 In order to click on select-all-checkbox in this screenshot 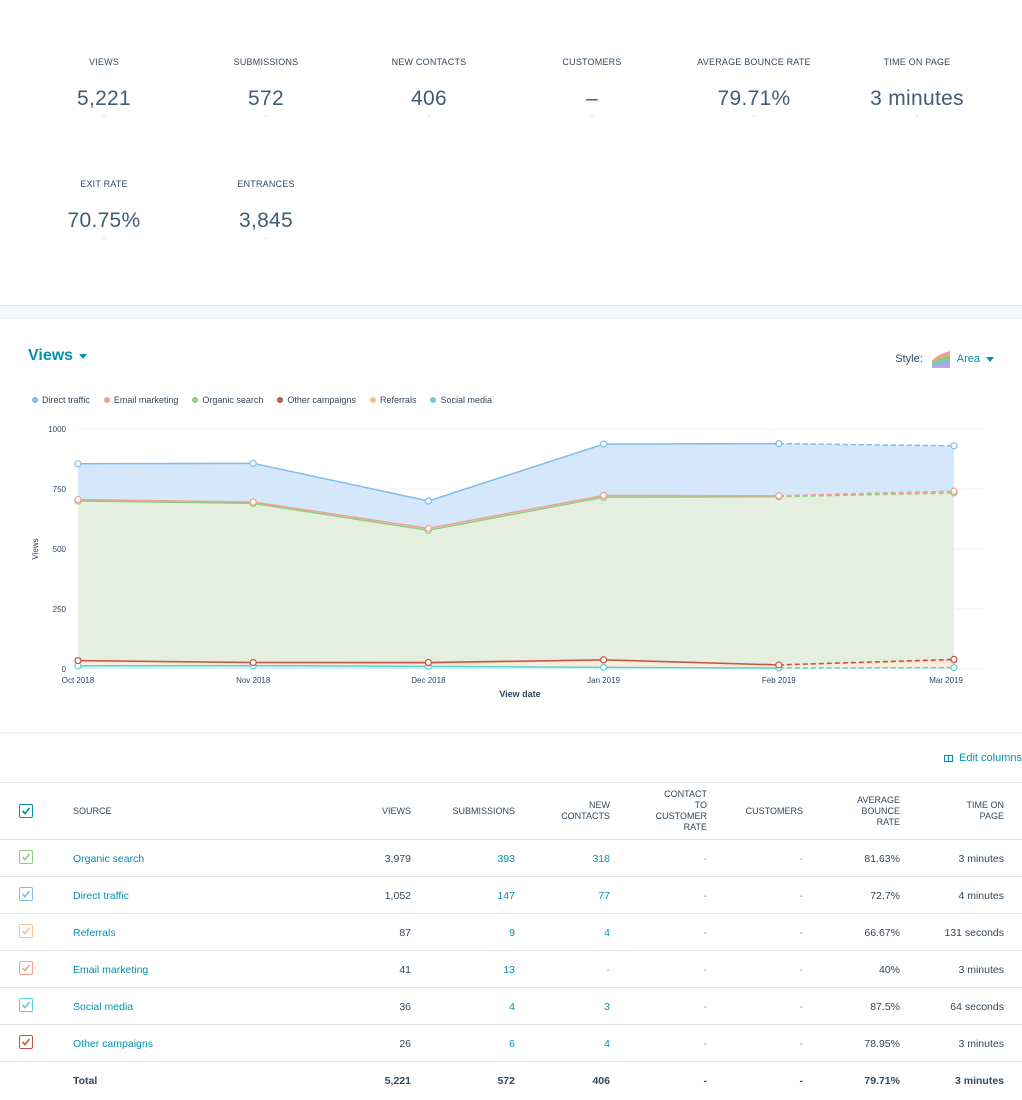, I will do `click(26, 811)`.